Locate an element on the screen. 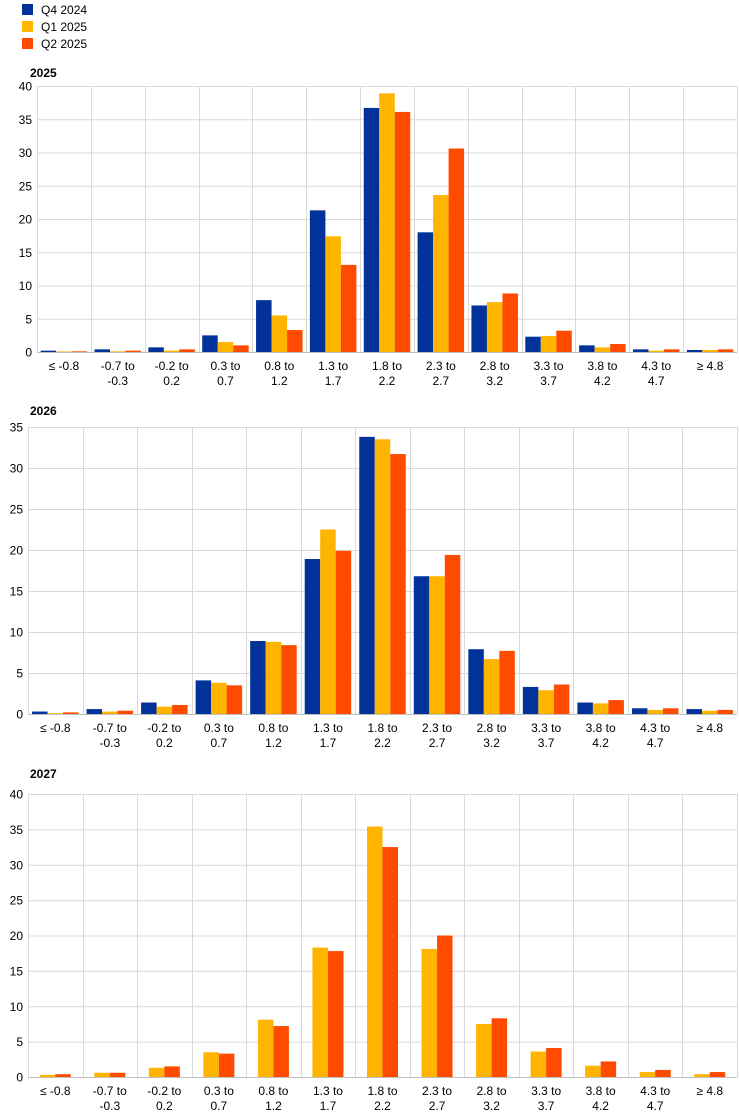 The image size is (739, 1120). x-tick-label: 1.3 to 1.7 is located at coordinates (328, 735).